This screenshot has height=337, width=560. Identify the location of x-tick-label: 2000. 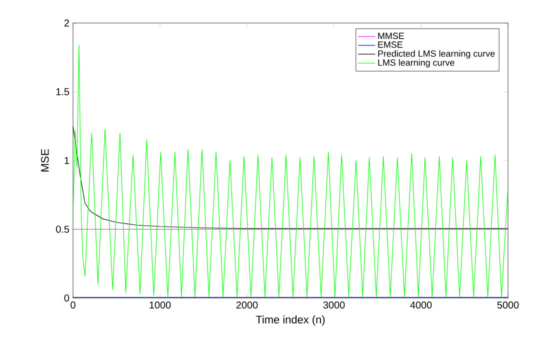
(247, 305).